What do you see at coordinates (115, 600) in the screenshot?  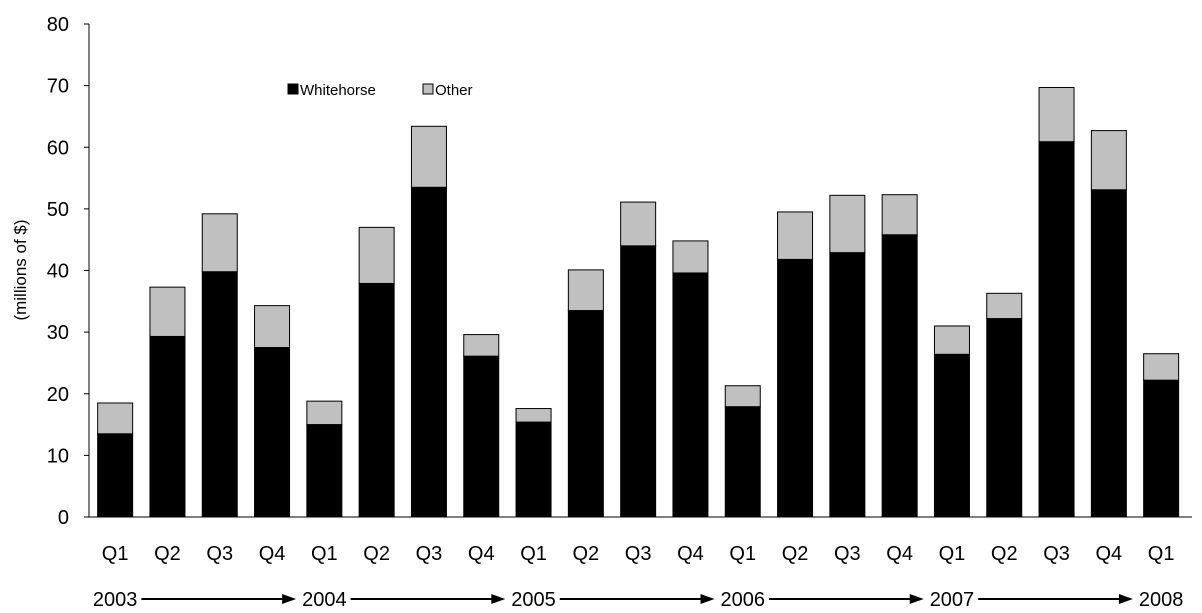 I see `year-label: 2003` at bounding box center [115, 600].